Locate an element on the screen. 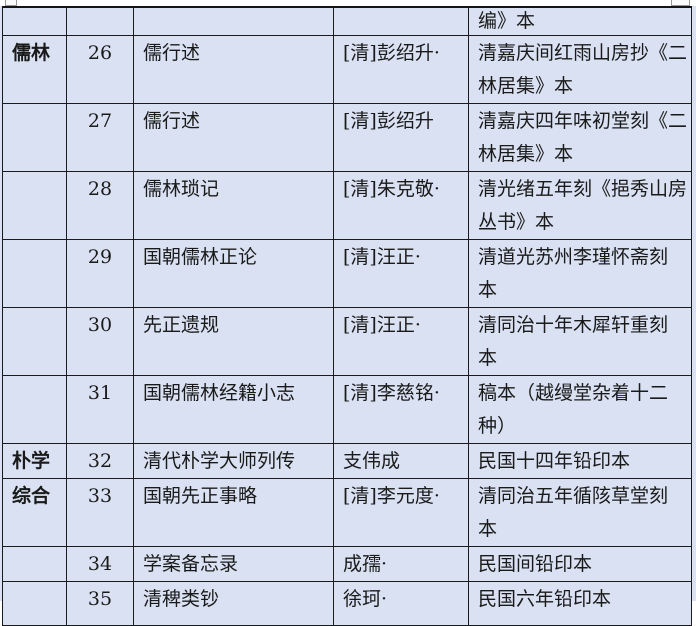 The width and height of the screenshot is (696, 626). table-row-continuation: 编》本 is located at coordinates (347, 21).